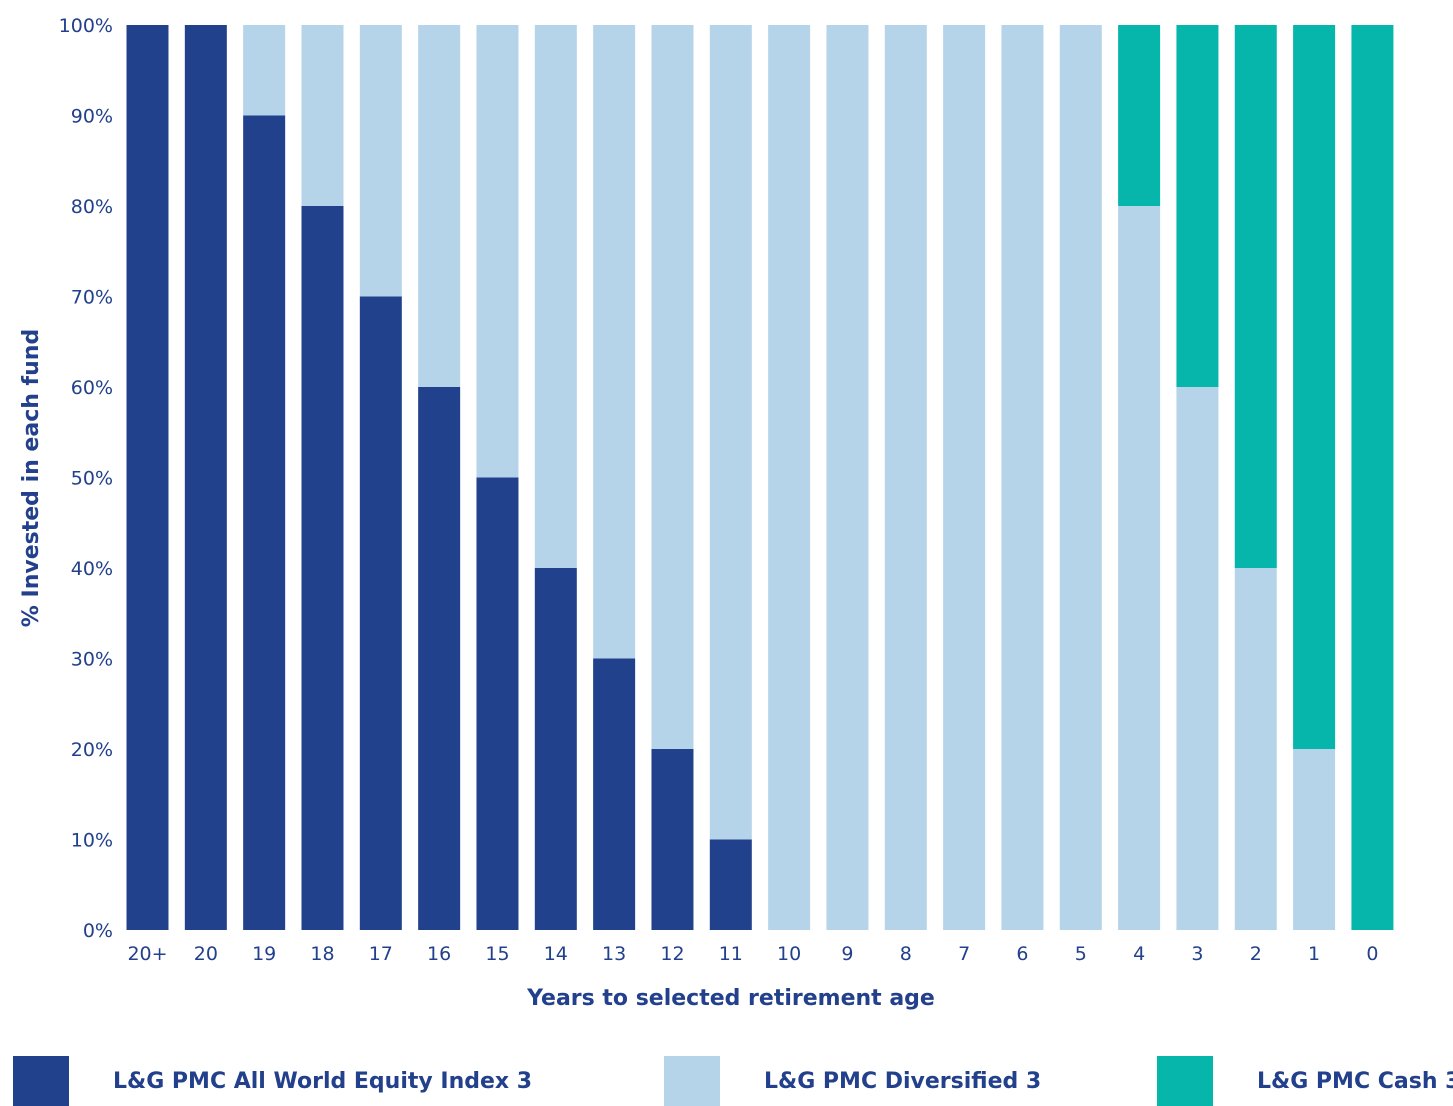 This screenshot has width=1453, height=1106. What do you see at coordinates (41, 1081) in the screenshot?
I see `legend-swatch-equity` at bounding box center [41, 1081].